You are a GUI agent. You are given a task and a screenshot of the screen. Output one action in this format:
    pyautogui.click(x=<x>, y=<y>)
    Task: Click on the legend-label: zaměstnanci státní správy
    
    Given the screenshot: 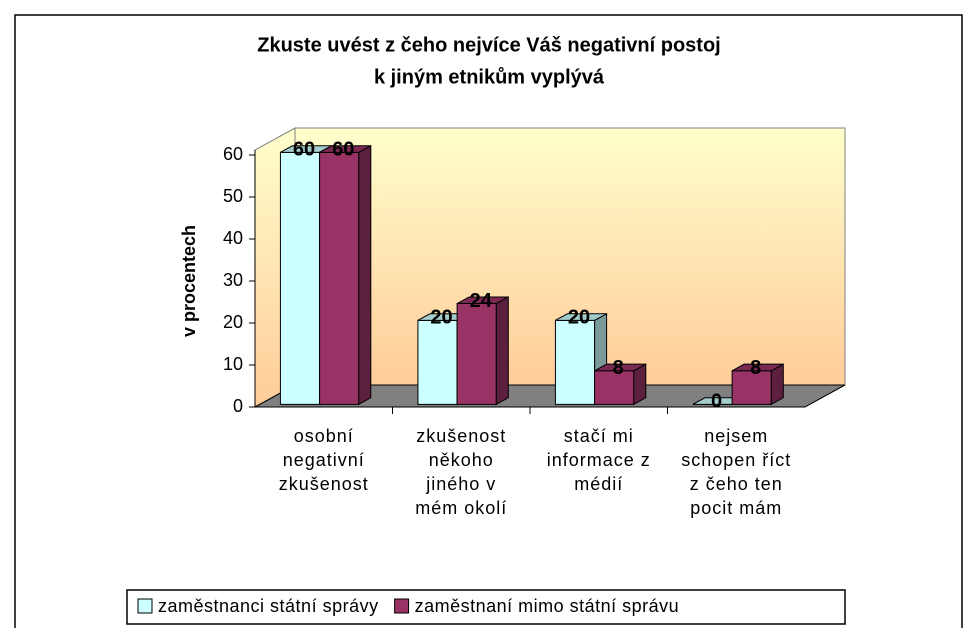 What is the action you would take?
    pyautogui.click(x=268, y=606)
    